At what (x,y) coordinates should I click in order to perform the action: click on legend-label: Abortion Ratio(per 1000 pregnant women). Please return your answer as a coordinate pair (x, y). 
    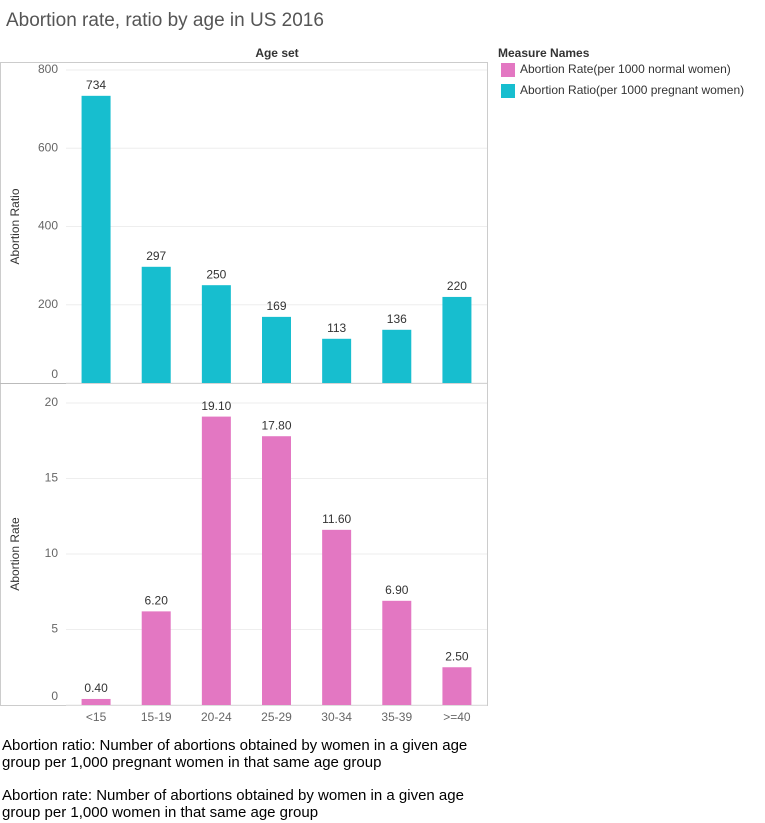
    Looking at the image, I should click on (632, 90).